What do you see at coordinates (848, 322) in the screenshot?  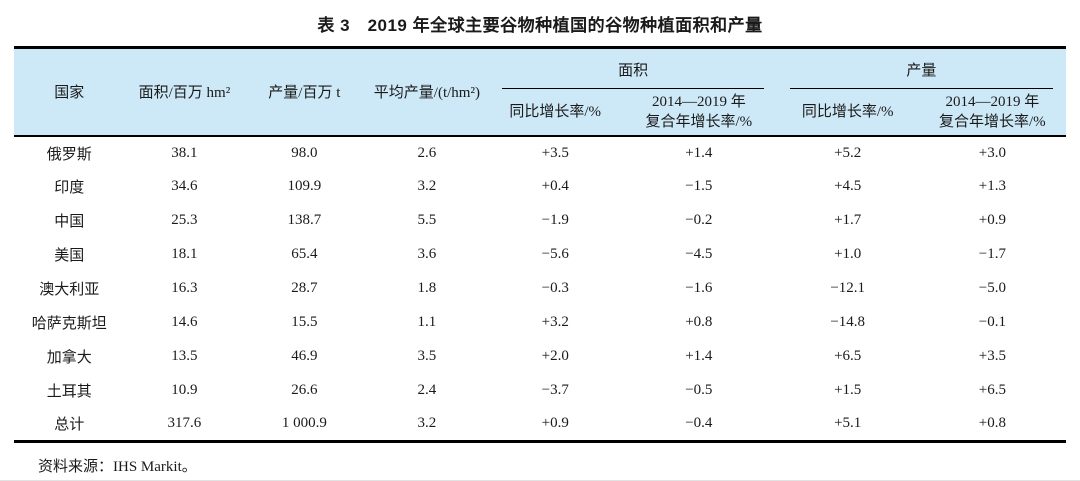 I see `cell-prod-yoy: −14.8` at bounding box center [848, 322].